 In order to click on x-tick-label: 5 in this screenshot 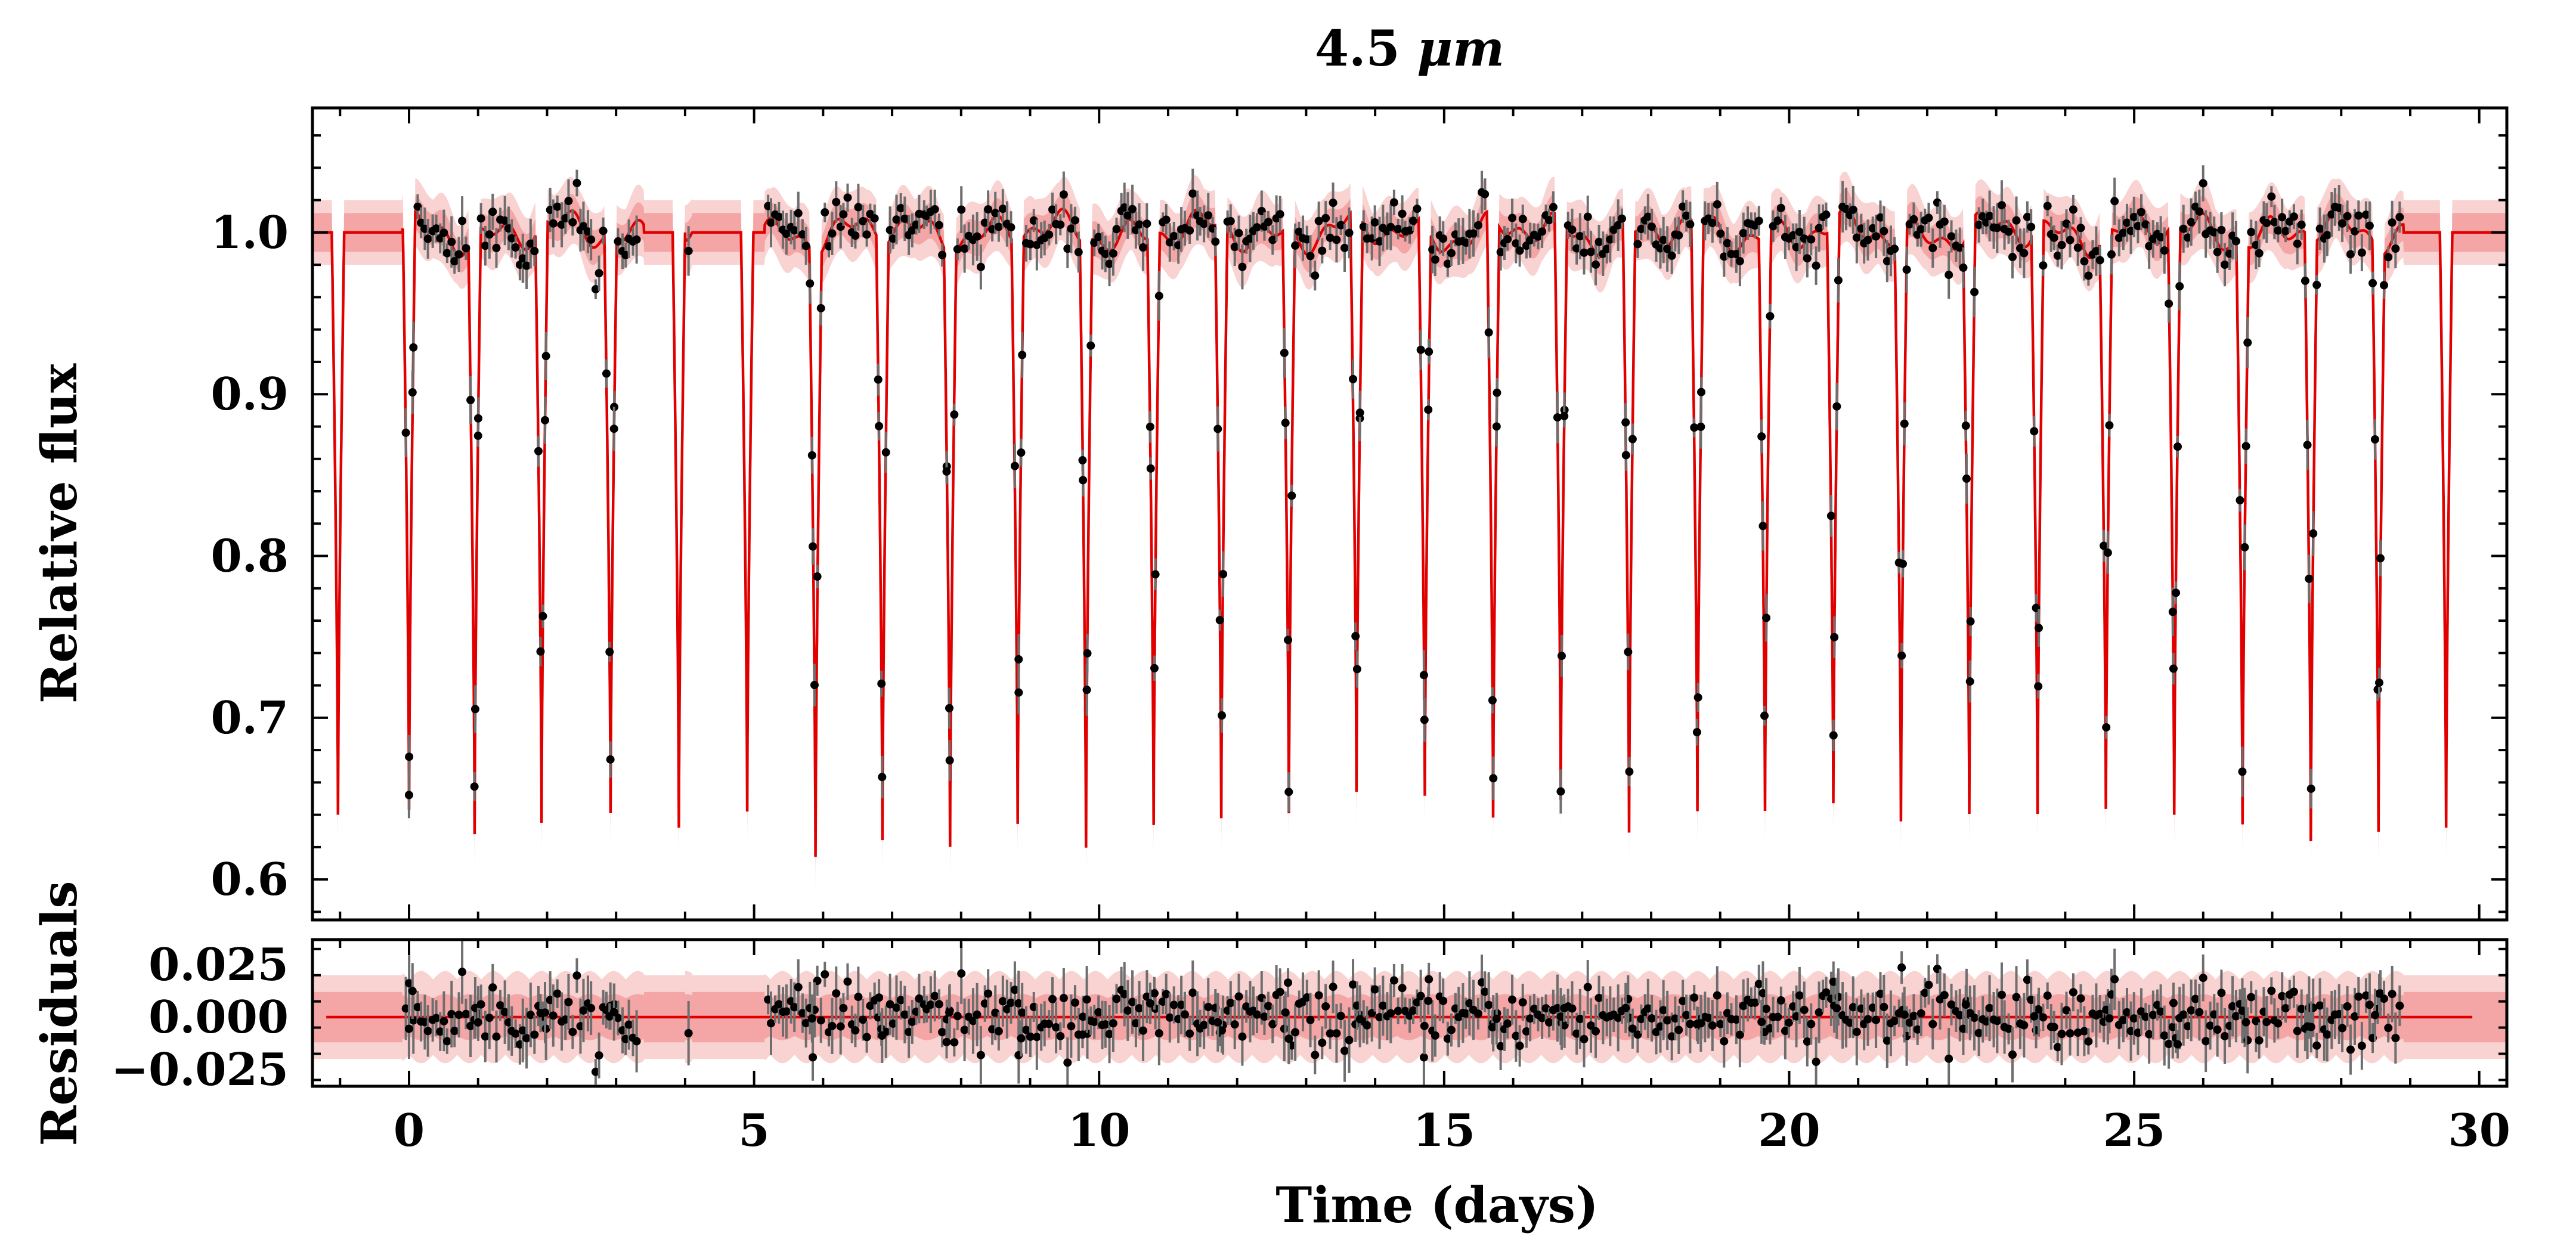, I will do `click(754, 1130)`.